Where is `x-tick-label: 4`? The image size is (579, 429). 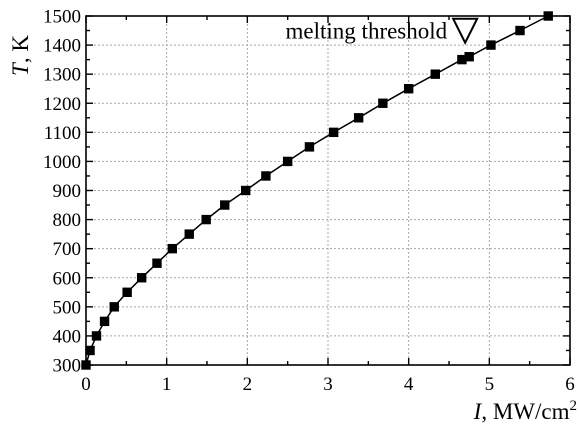
x-tick-label: 4 is located at coordinates (409, 384).